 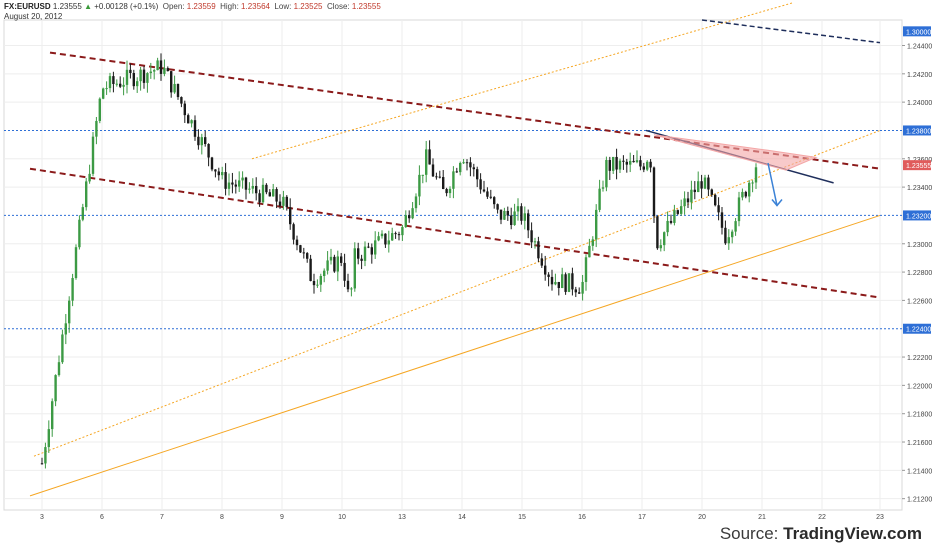 I want to click on low-label: Low:, so click(x=283, y=6).